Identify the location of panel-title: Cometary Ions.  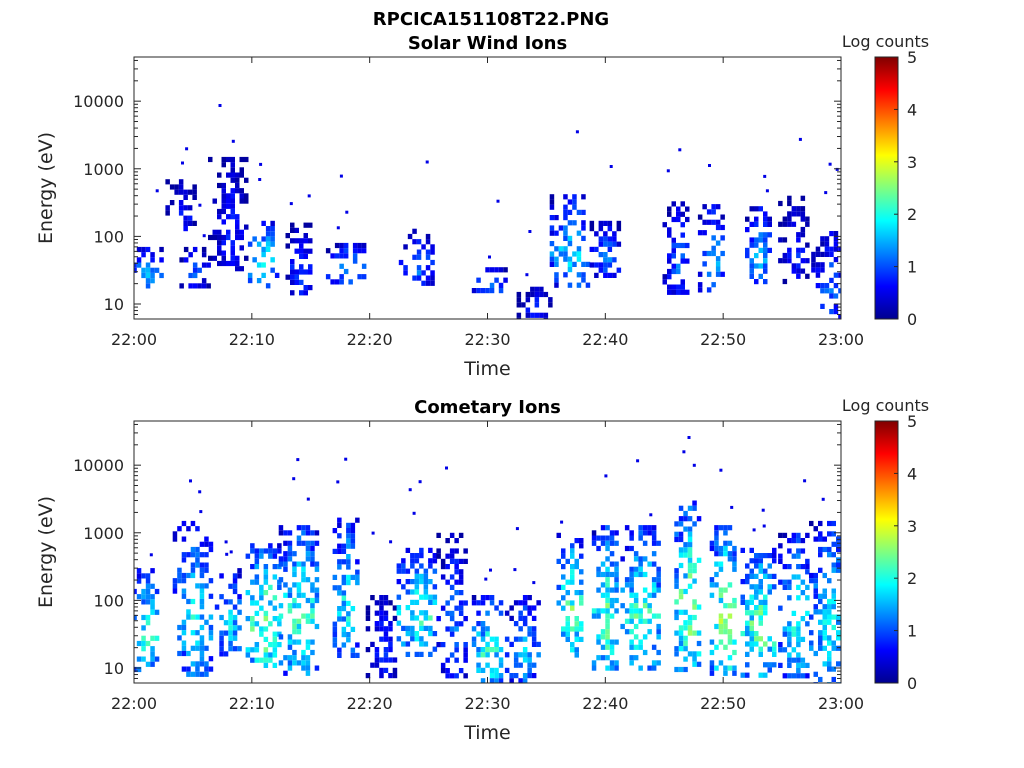
(487, 407).